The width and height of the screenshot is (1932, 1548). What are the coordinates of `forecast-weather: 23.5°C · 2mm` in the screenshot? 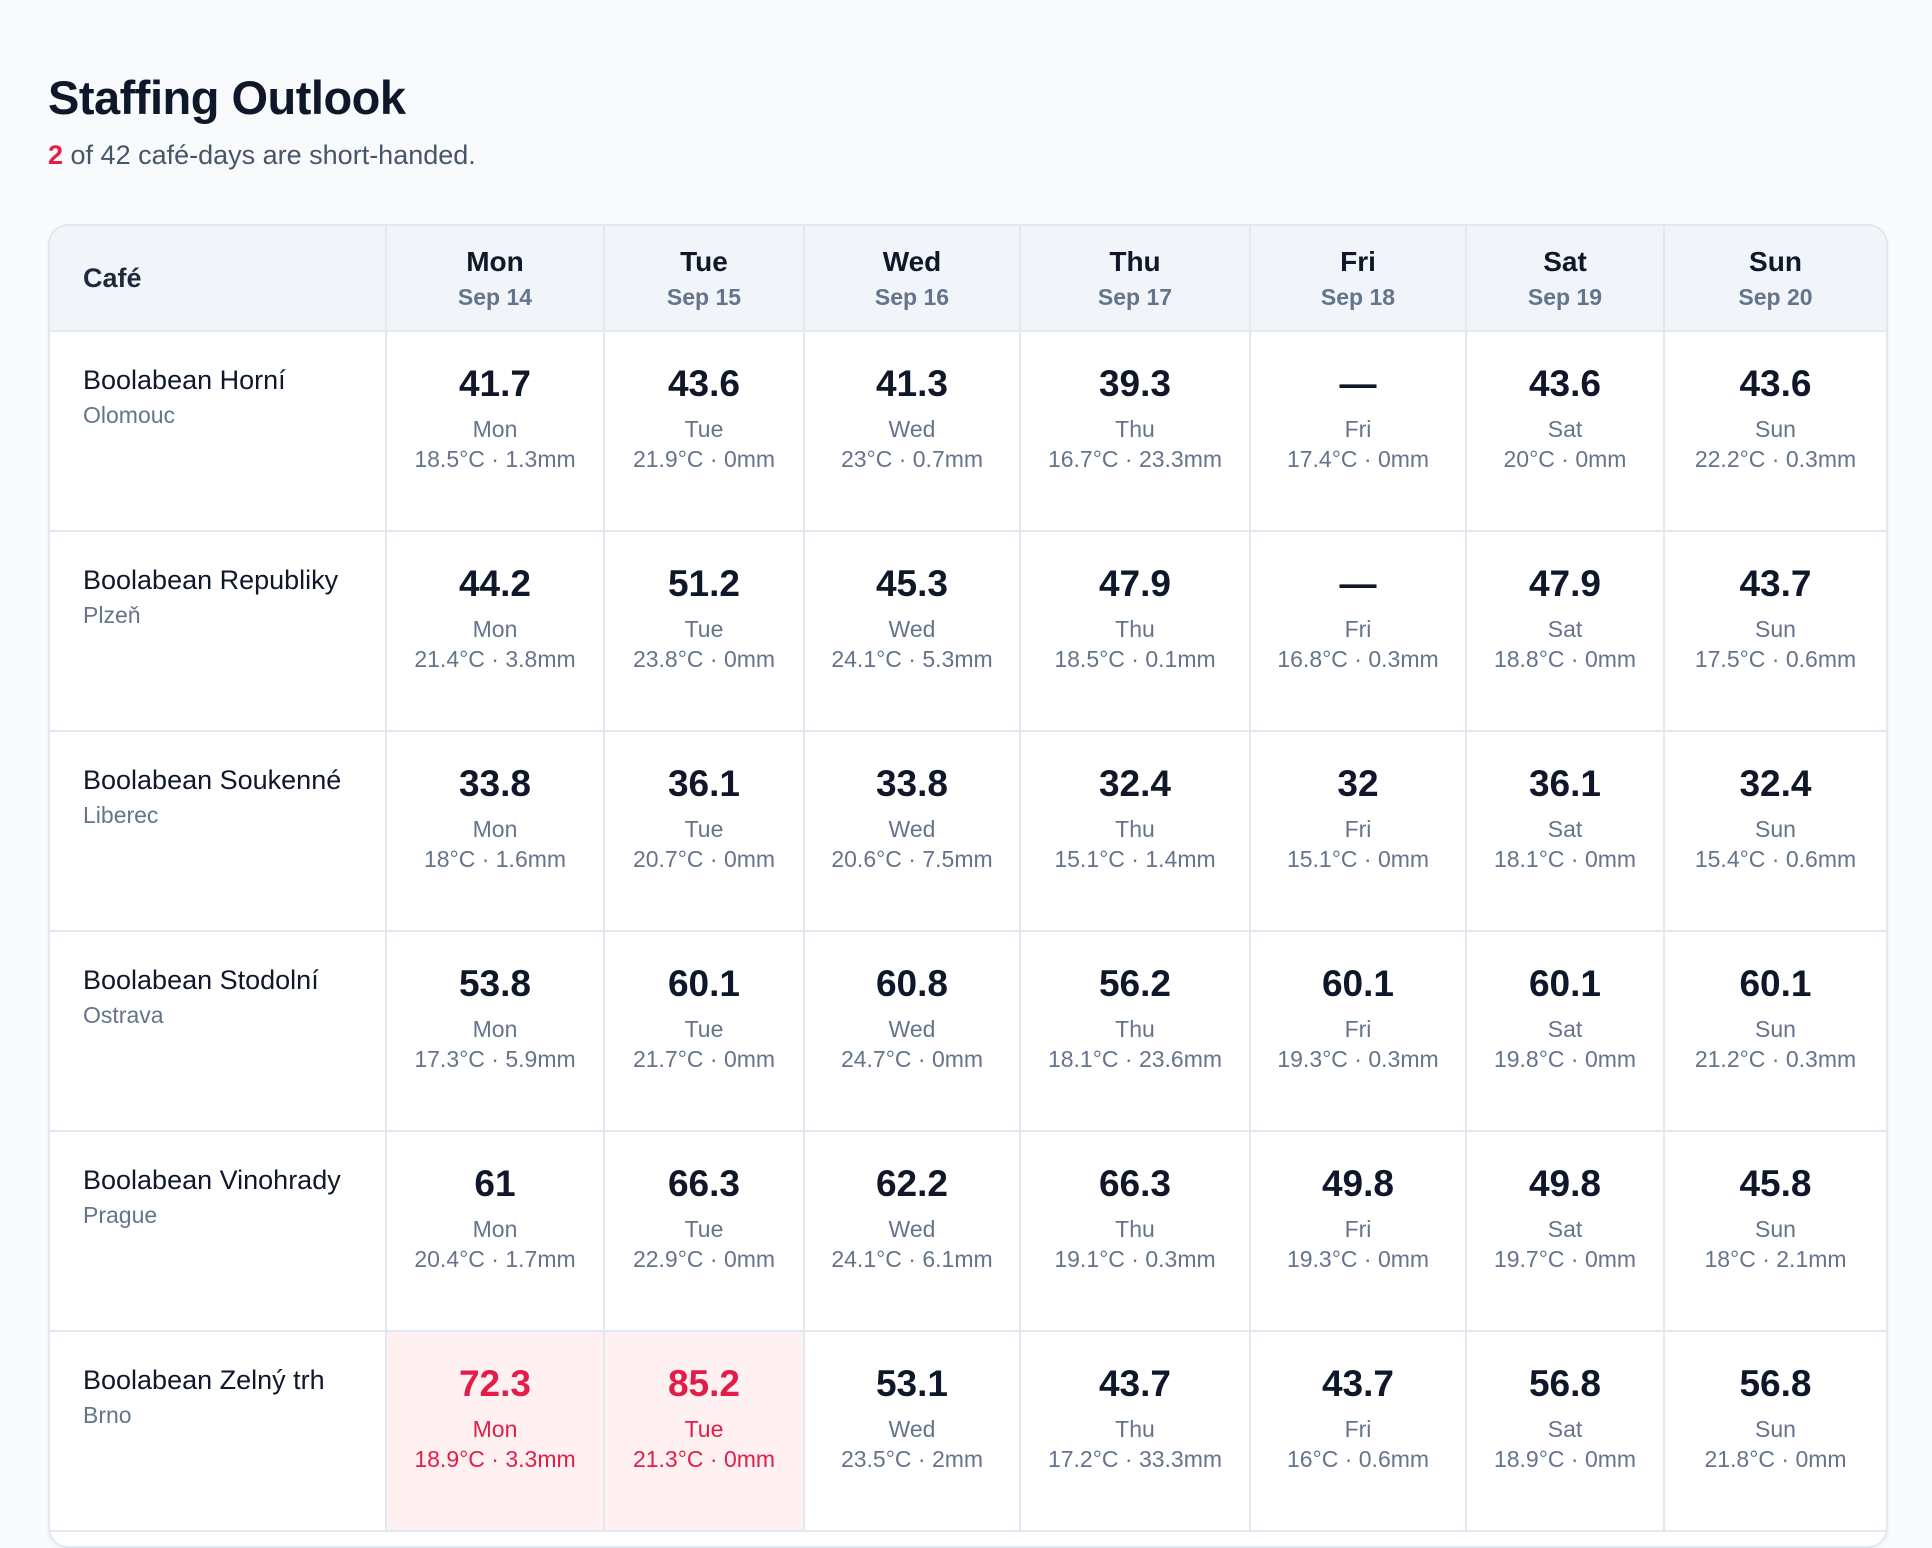 It's located at (912, 1459).